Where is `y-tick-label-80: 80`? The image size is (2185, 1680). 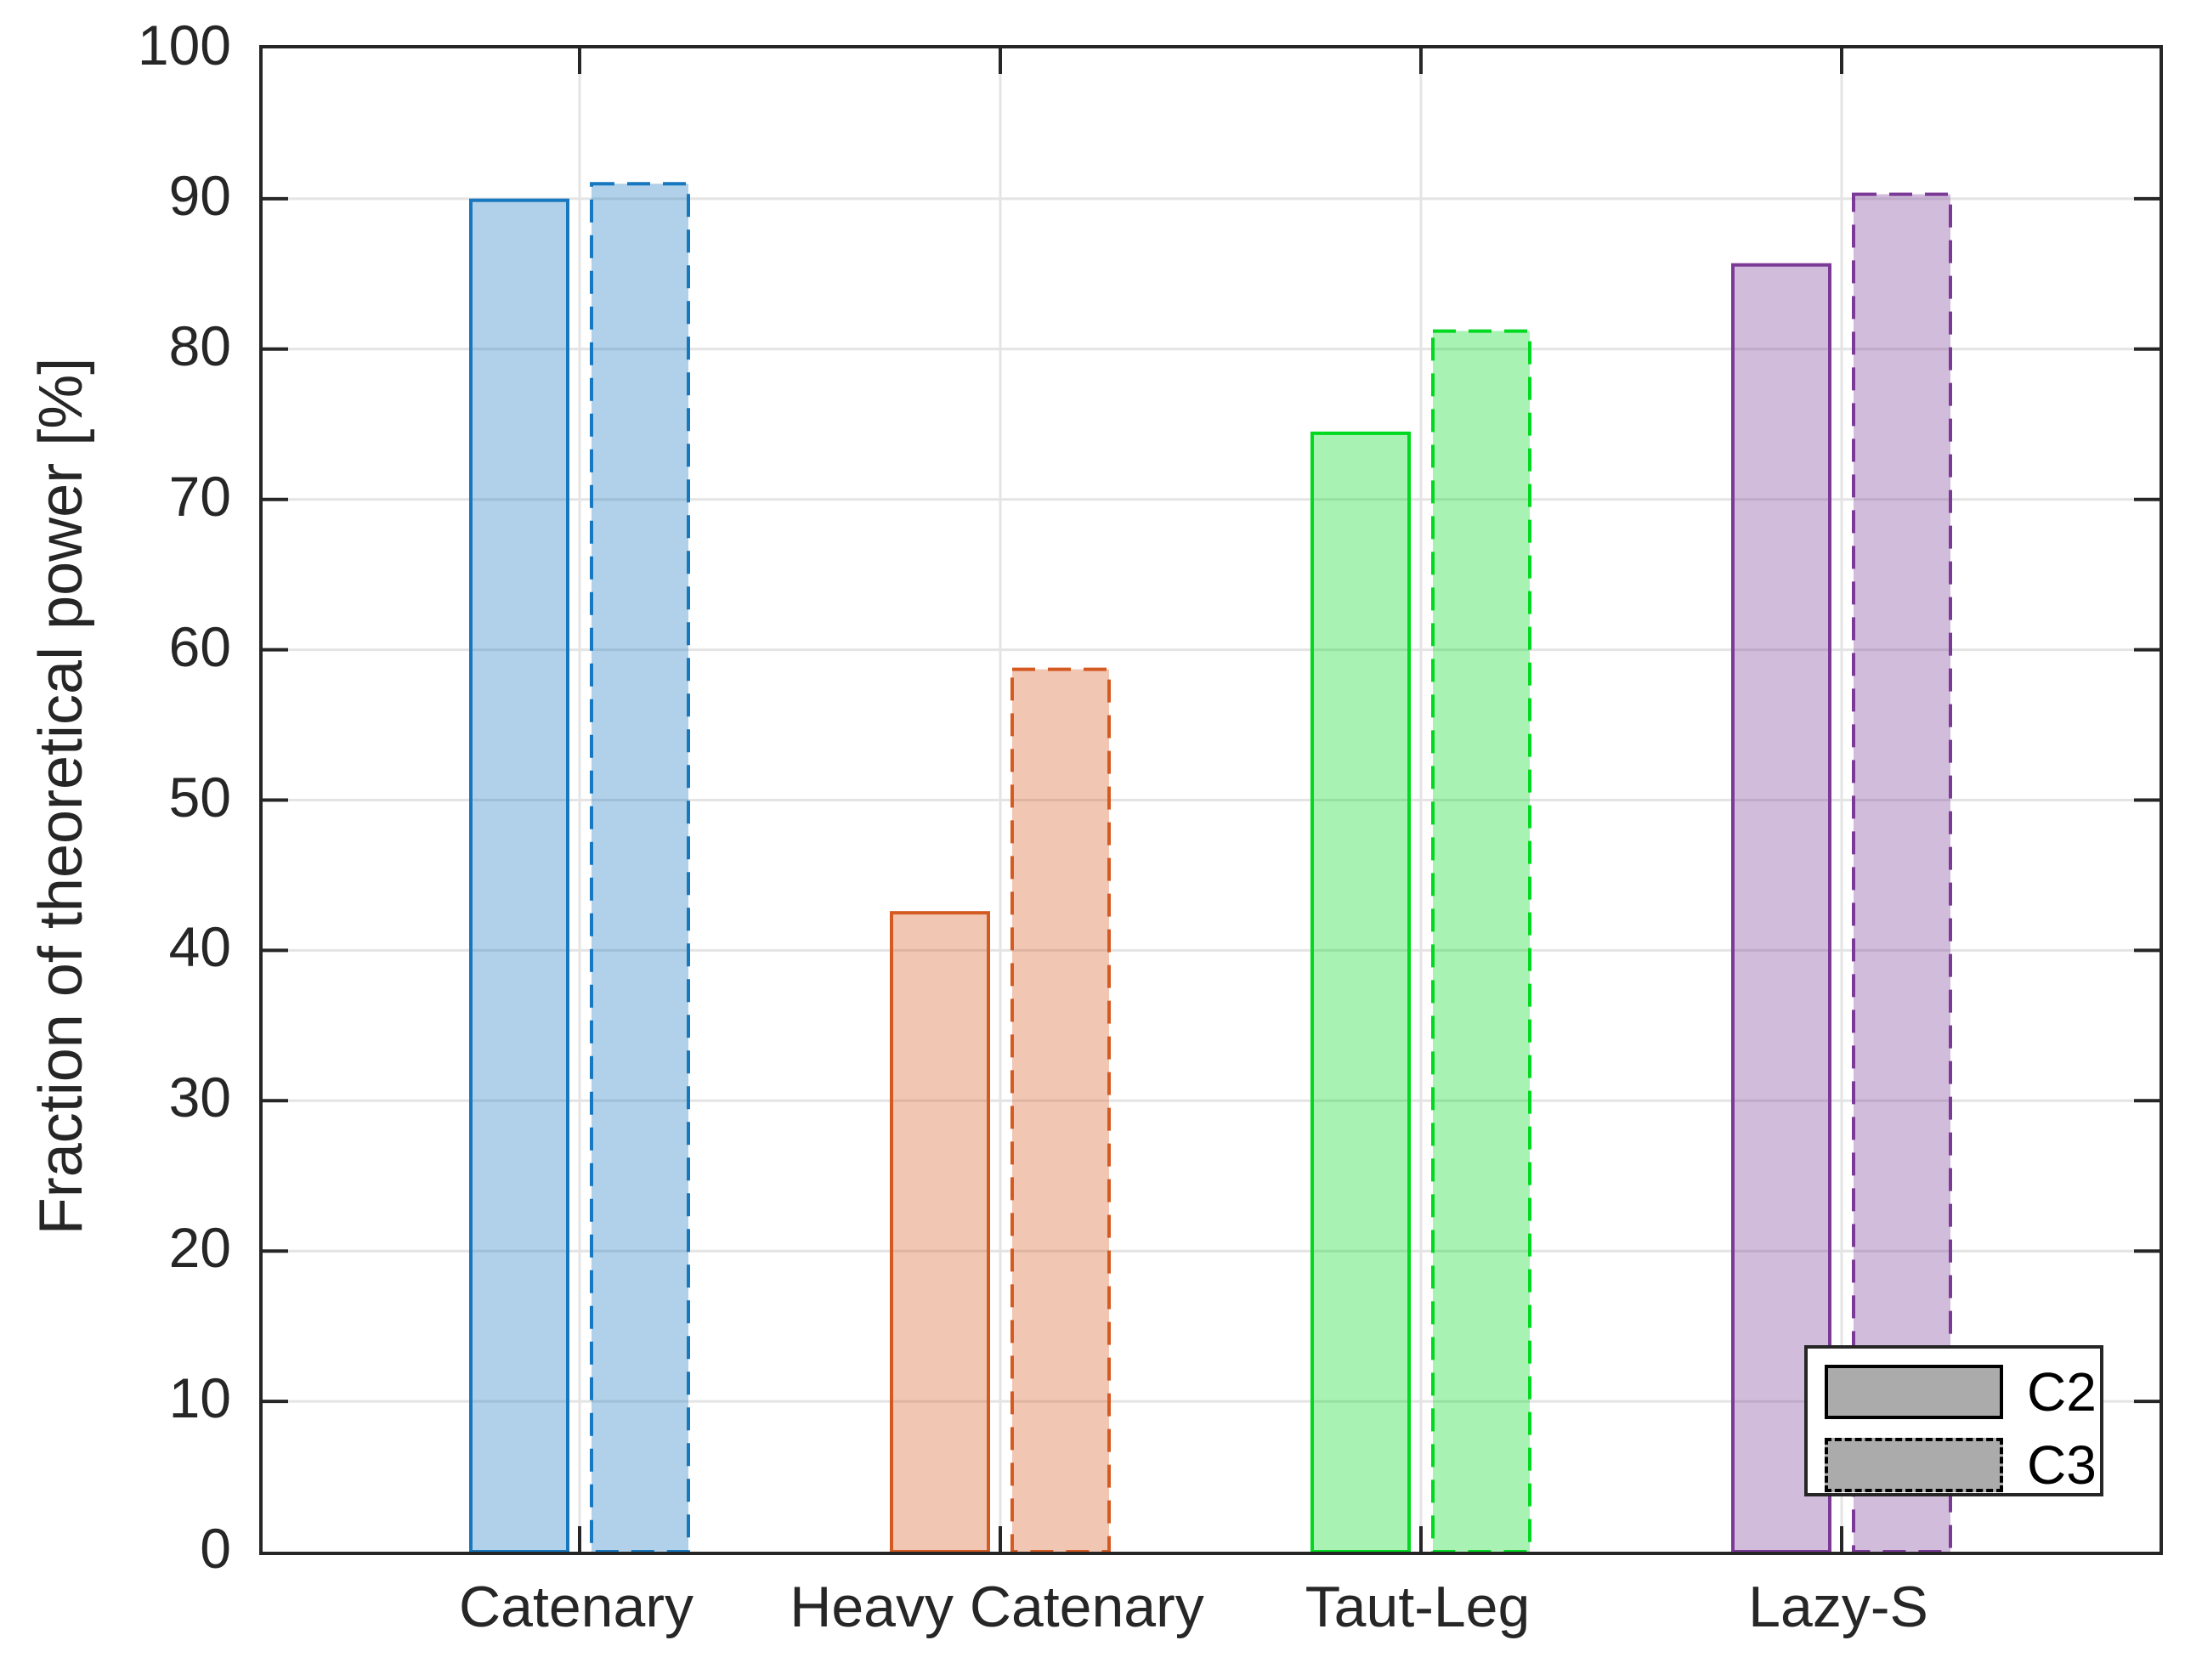 y-tick-label-80: 80 is located at coordinates (199, 345).